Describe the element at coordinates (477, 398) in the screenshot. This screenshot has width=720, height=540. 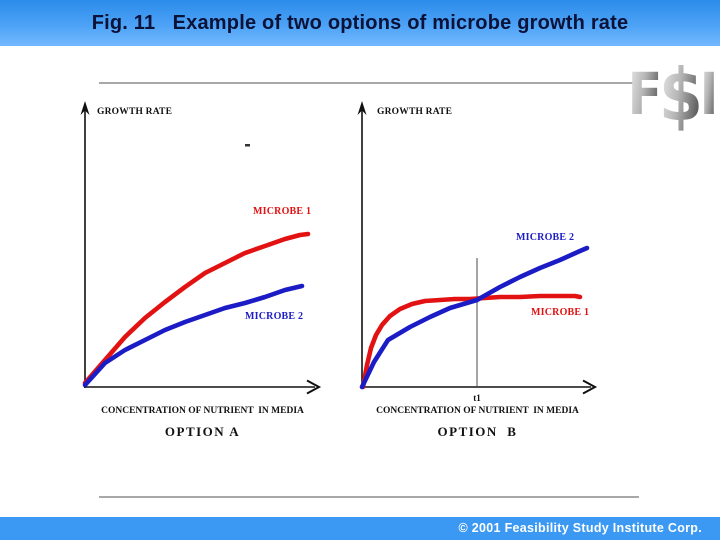
I see `t1-label: t1` at that location.